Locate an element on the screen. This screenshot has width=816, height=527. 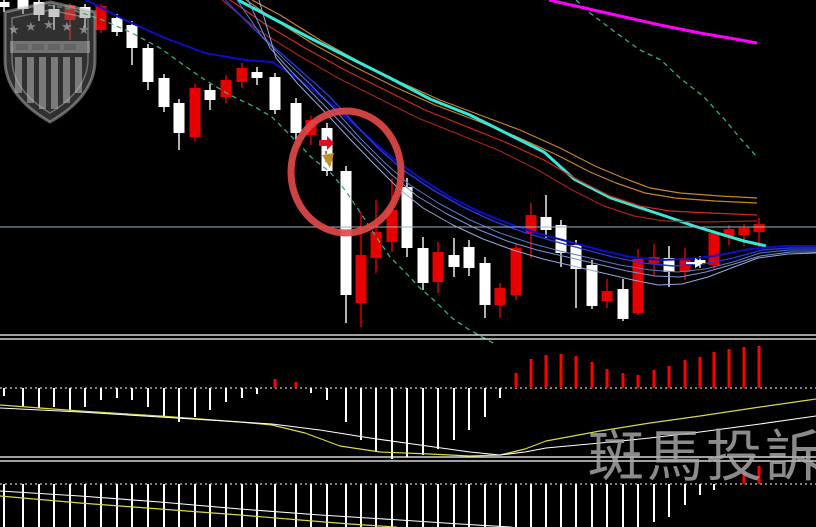
watermark-text: 斑馬投訴 is located at coordinates (702, 457).